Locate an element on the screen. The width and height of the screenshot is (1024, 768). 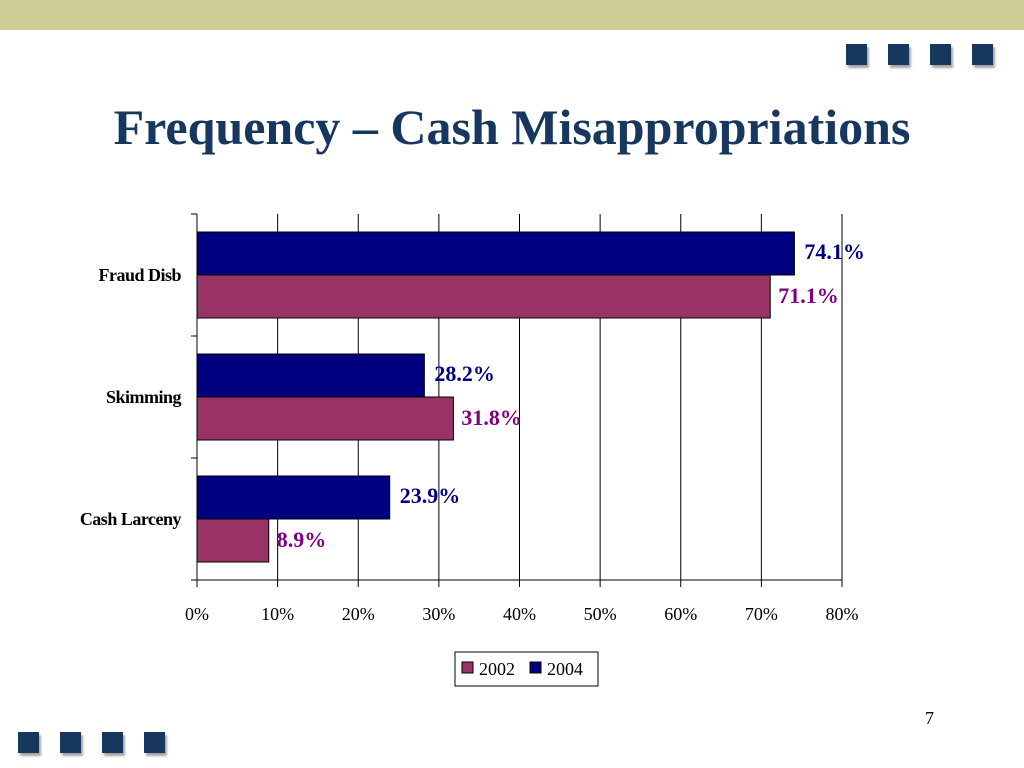
top-band is located at coordinates (512, 15).